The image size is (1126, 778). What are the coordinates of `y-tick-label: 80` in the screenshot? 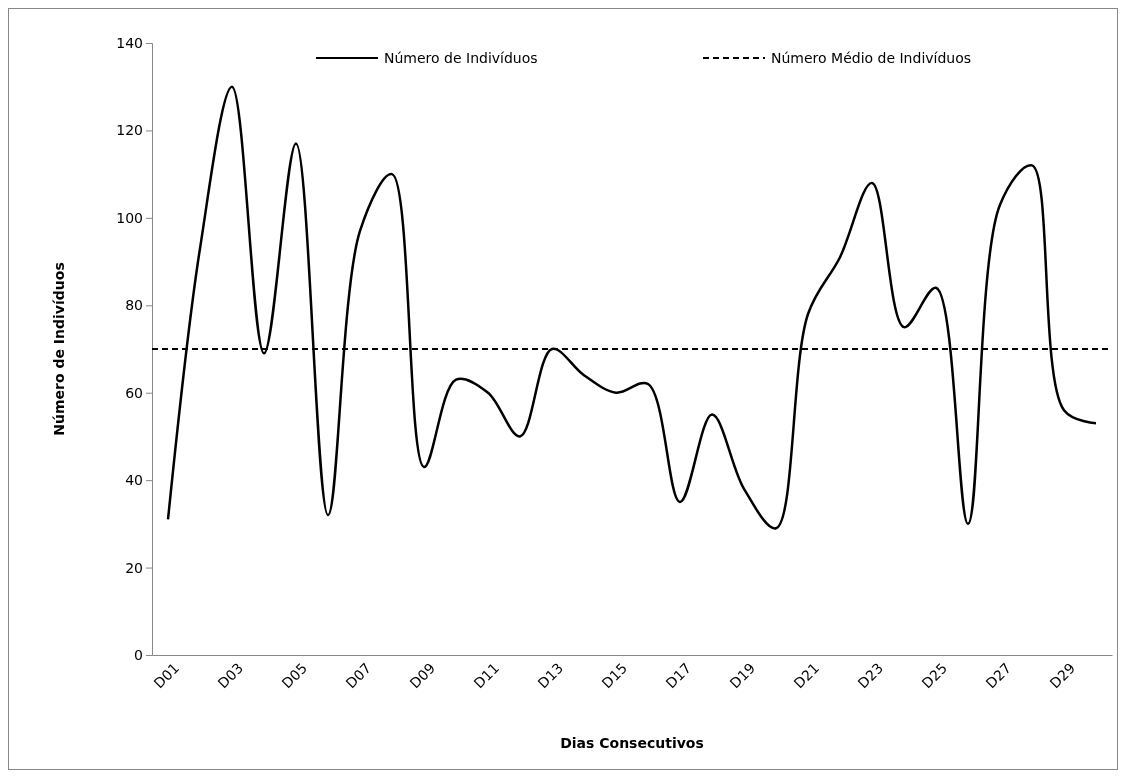 It's located at (134, 305).